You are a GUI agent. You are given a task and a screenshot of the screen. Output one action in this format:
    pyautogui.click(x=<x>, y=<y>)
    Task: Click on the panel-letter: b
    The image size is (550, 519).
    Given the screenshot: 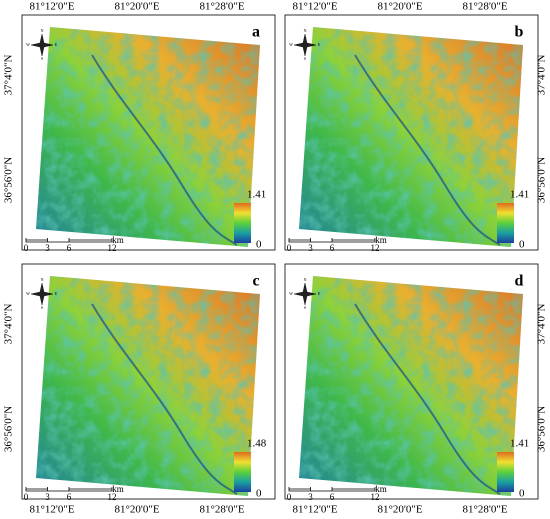 What is the action you would take?
    pyautogui.click(x=519, y=32)
    